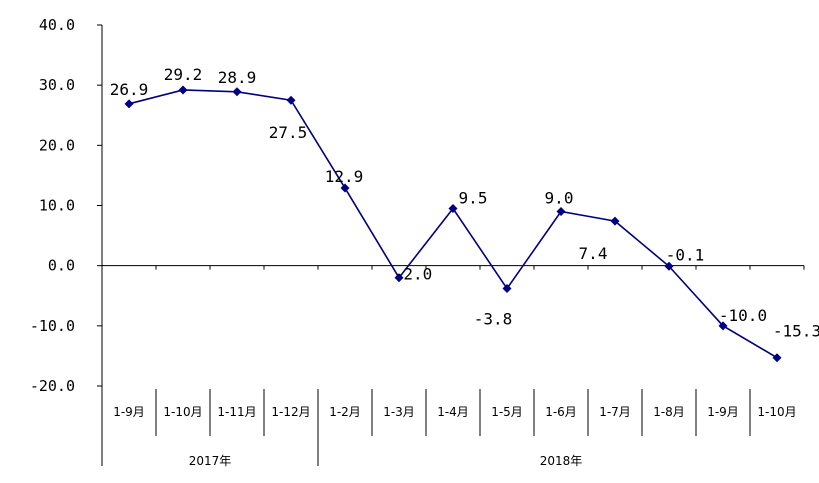 Image resolution: width=819 pixels, height=483 pixels. Describe the element at coordinates (453, 412) in the screenshot. I see `category-label: 1-4月` at that location.